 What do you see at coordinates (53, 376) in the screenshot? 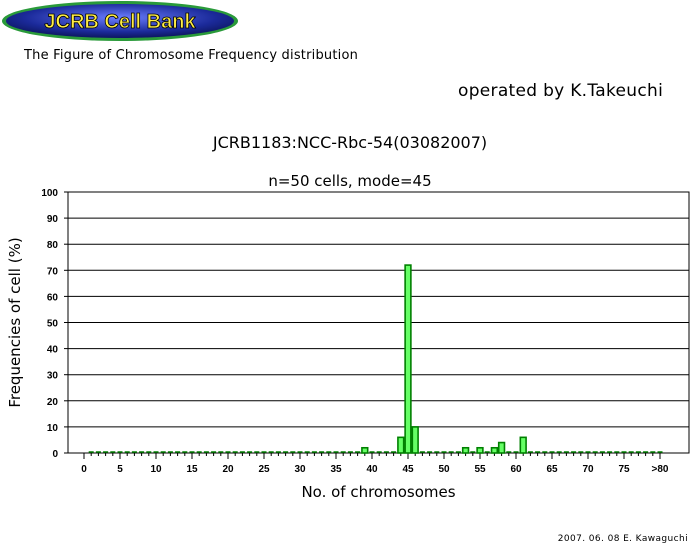
I see `y-tick-label: 30` at bounding box center [53, 376].